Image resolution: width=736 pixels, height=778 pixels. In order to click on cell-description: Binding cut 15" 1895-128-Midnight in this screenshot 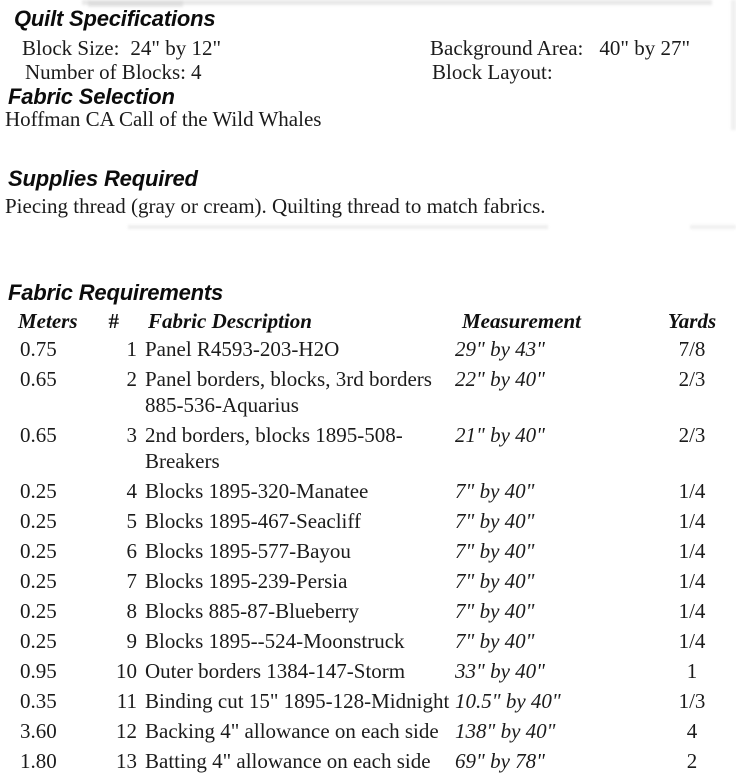, I will do `click(297, 701)`.